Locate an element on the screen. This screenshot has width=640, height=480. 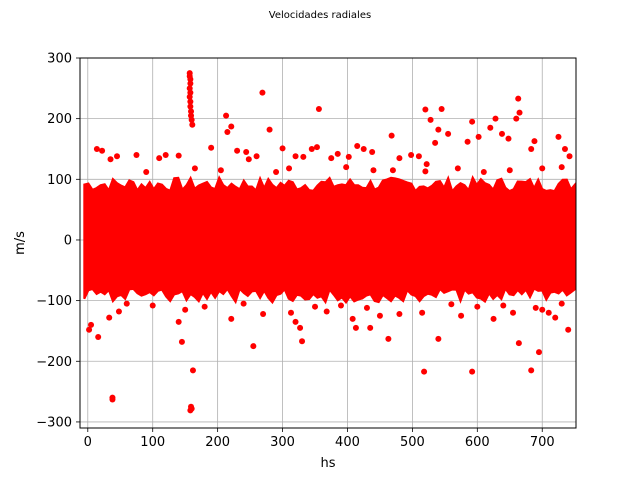
x-tick-label: 0 is located at coordinates (88, 442).